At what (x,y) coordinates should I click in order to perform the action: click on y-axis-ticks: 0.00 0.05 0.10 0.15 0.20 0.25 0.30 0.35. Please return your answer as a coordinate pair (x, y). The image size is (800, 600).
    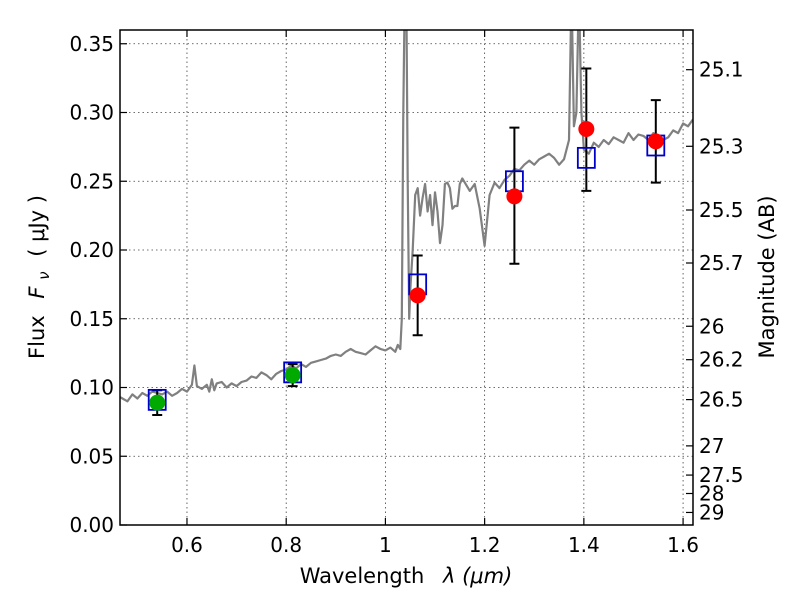
    Looking at the image, I should click on (98, 284).